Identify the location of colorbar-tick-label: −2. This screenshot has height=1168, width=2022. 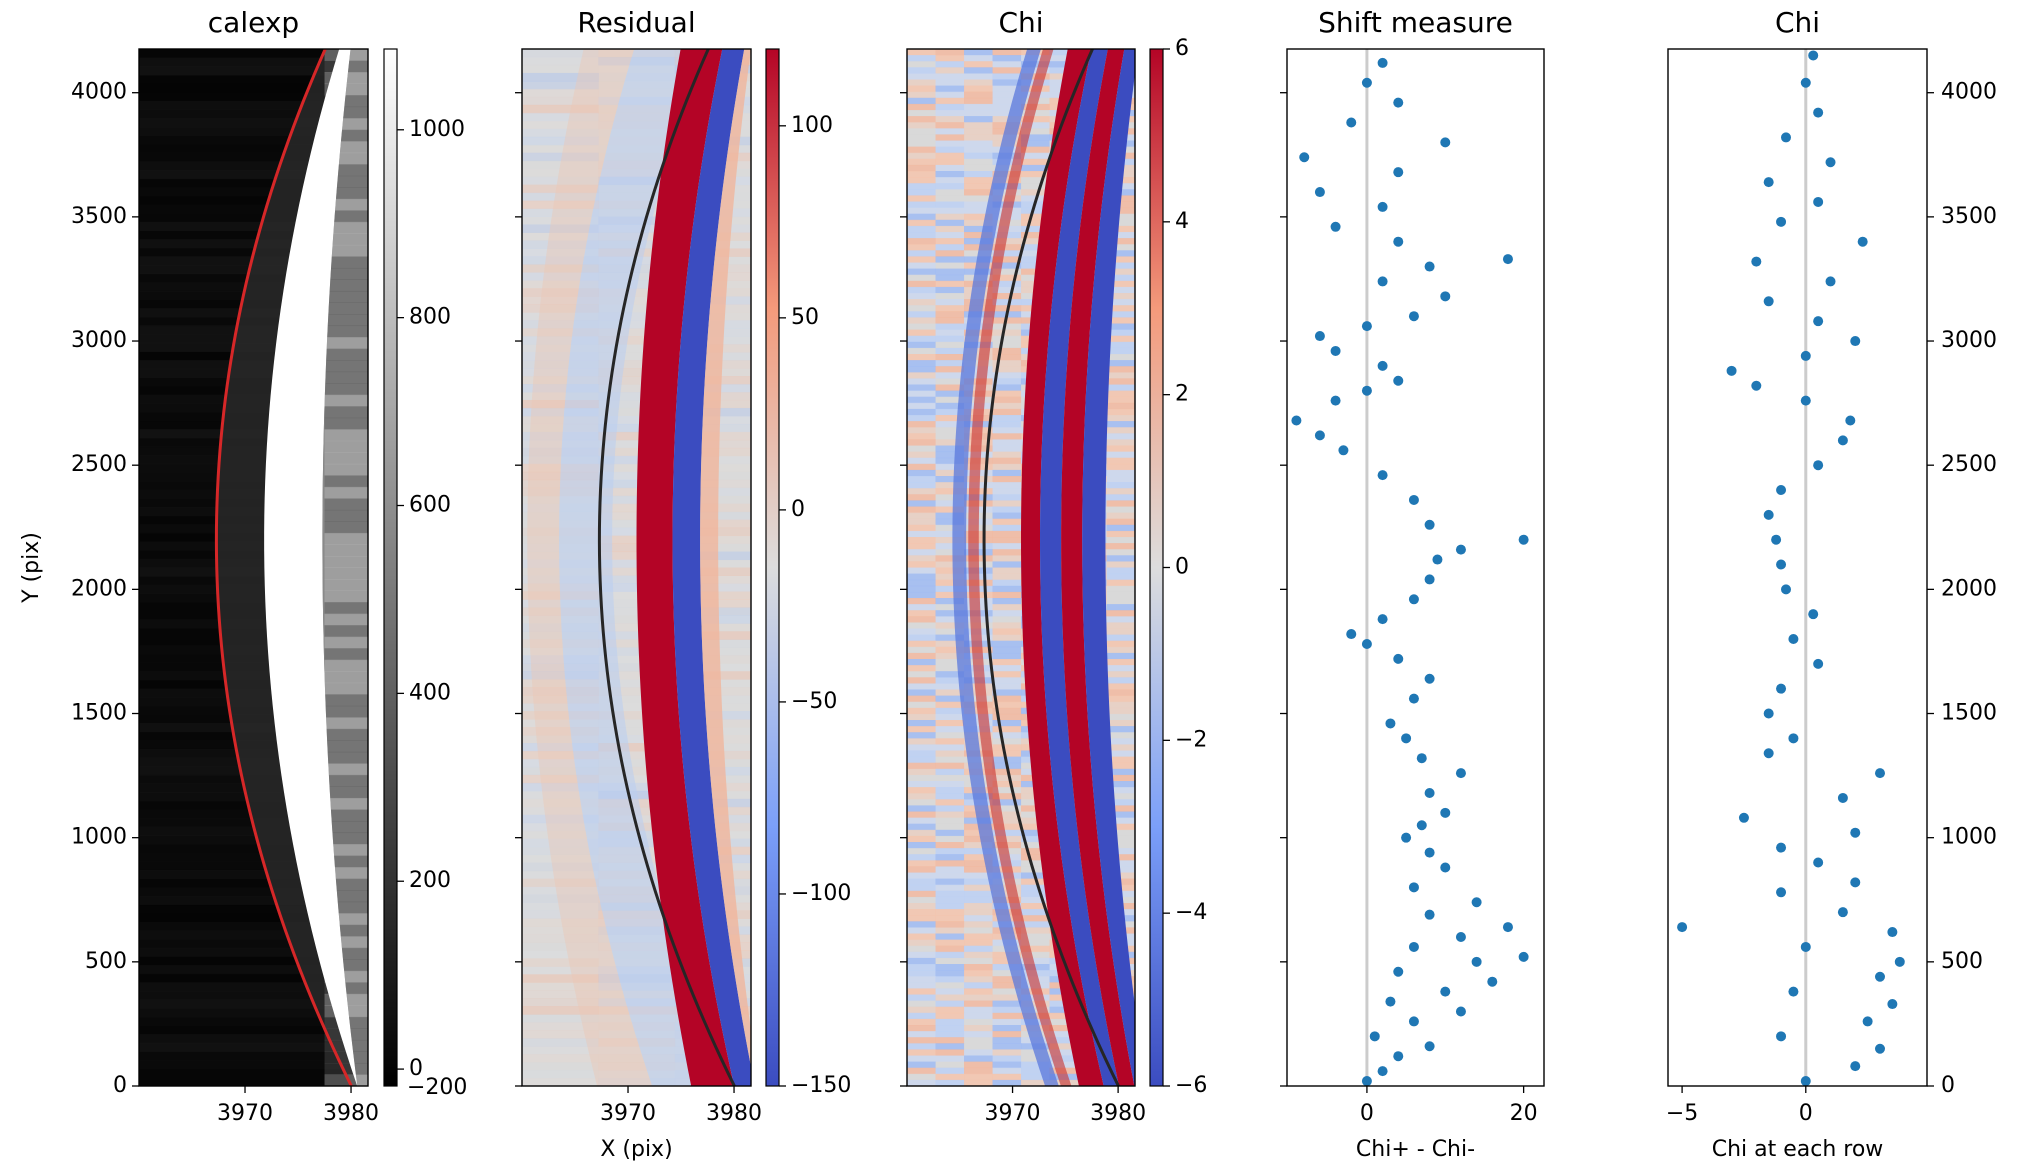
(1191, 739).